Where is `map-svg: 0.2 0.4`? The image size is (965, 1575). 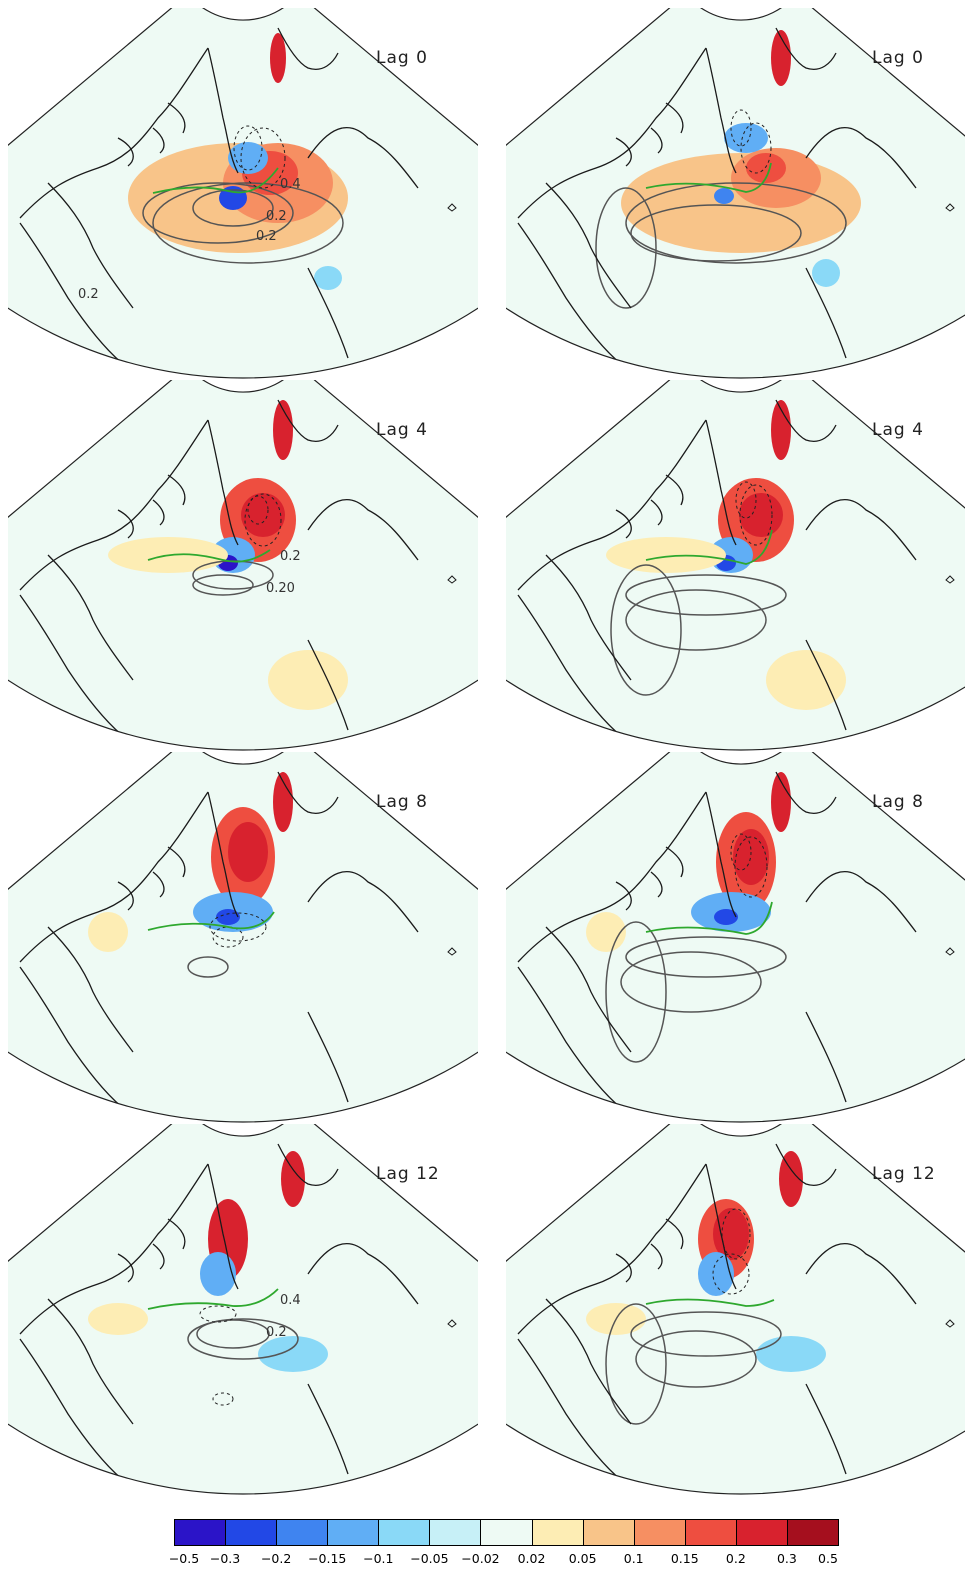
map-svg: 0.2 0.4 is located at coordinates (243, 1309).